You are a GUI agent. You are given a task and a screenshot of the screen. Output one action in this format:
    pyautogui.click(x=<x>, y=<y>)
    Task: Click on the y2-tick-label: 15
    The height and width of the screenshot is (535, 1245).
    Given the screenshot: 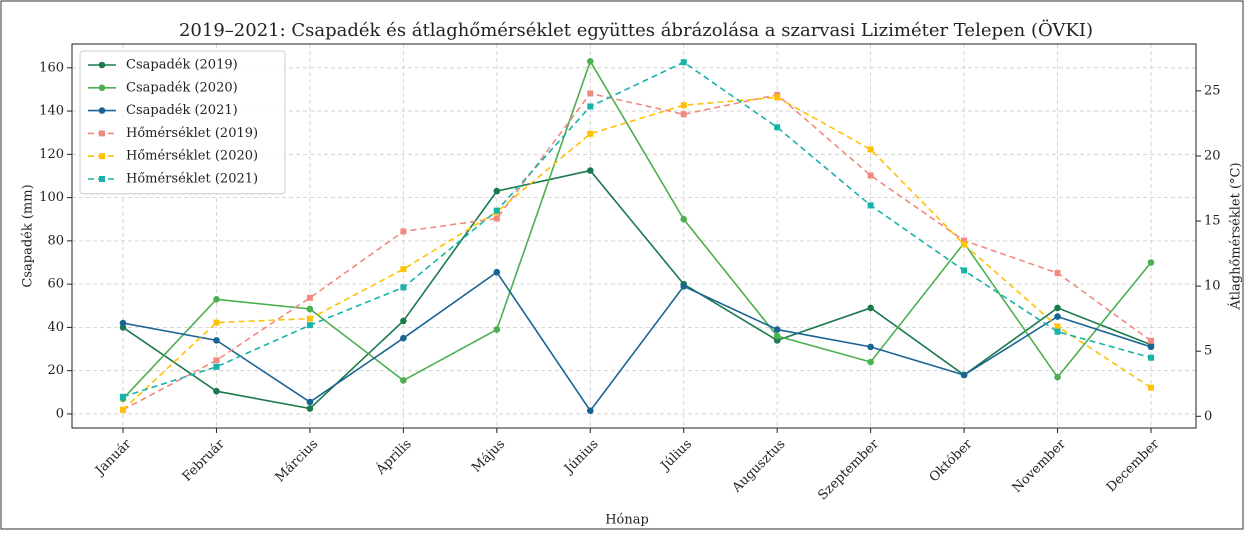 What is the action you would take?
    pyautogui.click(x=1212, y=221)
    